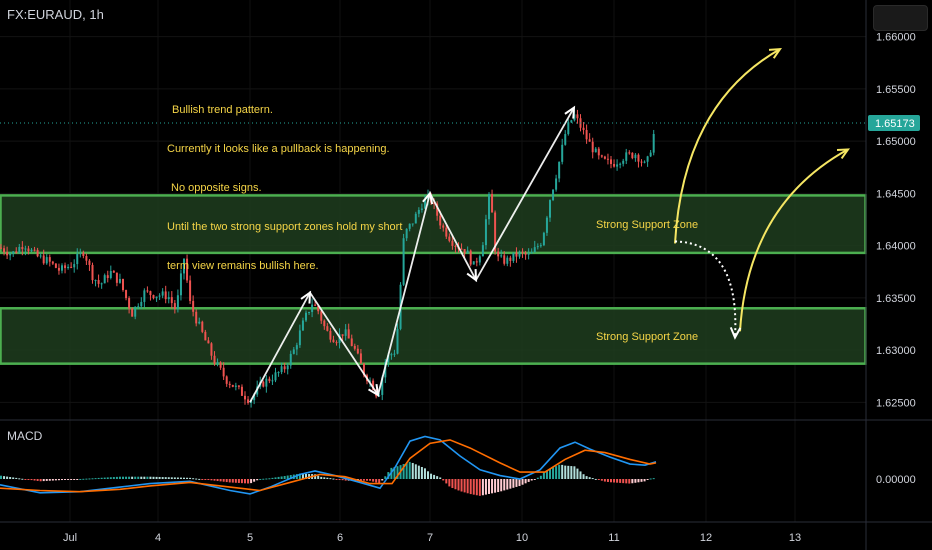 The image size is (932, 550). What do you see at coordinates (895, 124) in the screenshot?
I see `last-price-label: 1.65173` at bounding box center [895, 124].